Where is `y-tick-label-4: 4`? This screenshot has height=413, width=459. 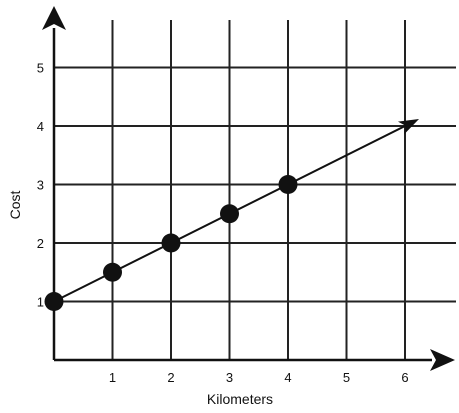 y-tick-label-4: 4 is located at coordinates (40, 126).